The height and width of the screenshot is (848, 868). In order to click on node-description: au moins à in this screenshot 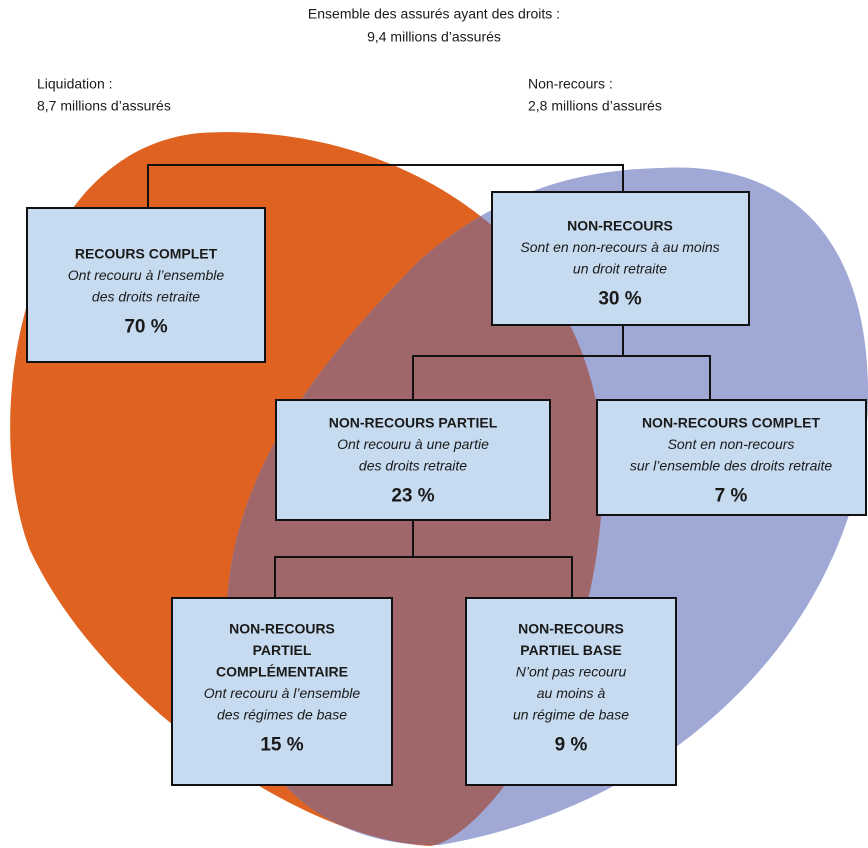, I will do `click(571, 693)`.